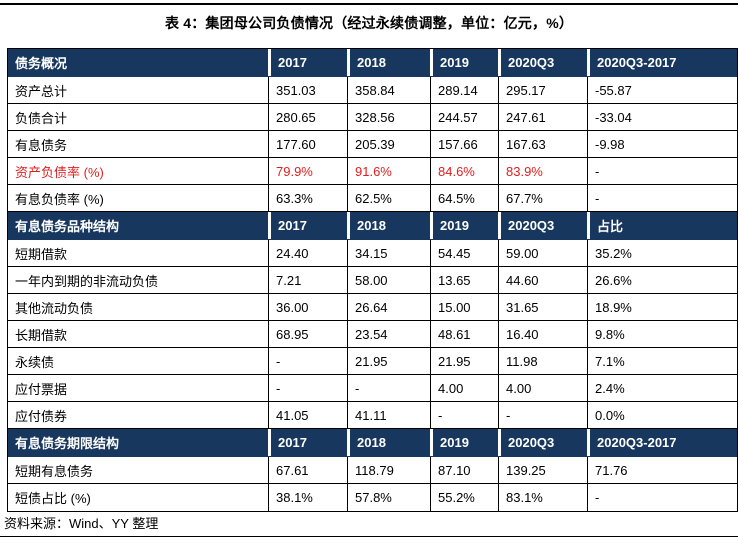 Image resolution: width=738 pixels, height=544 pixels. What do you see at coordinates (388, 470) in the screenshot?
I see `cell: 118.79` at bounding box center [388, 470].